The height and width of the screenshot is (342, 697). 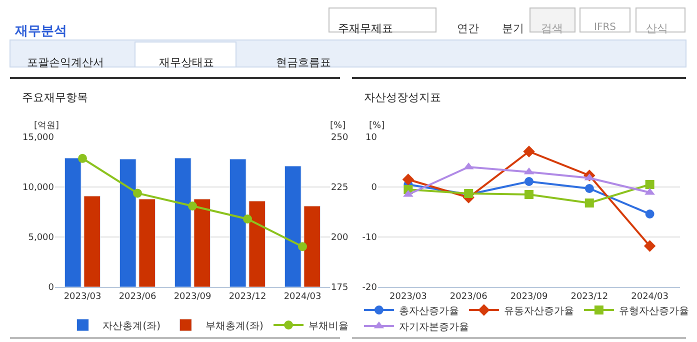 I want to click on legend-label: 부채비율, so click(x=328, y=326).